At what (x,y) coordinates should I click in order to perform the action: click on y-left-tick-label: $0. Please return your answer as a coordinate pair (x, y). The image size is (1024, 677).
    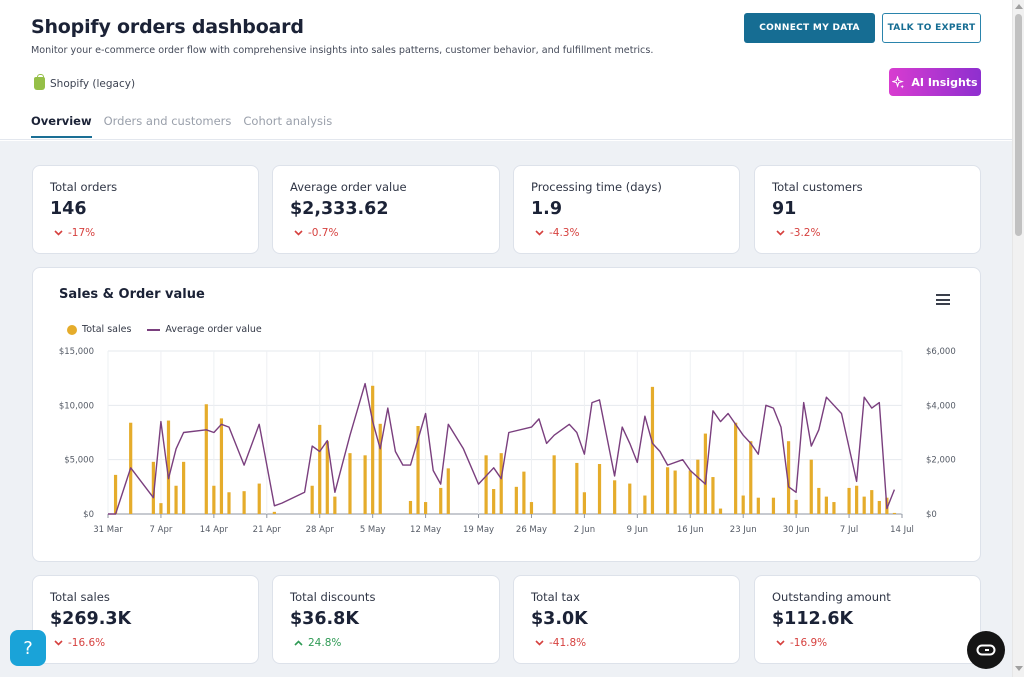
    Looking at the image, I should click on (88, 515).